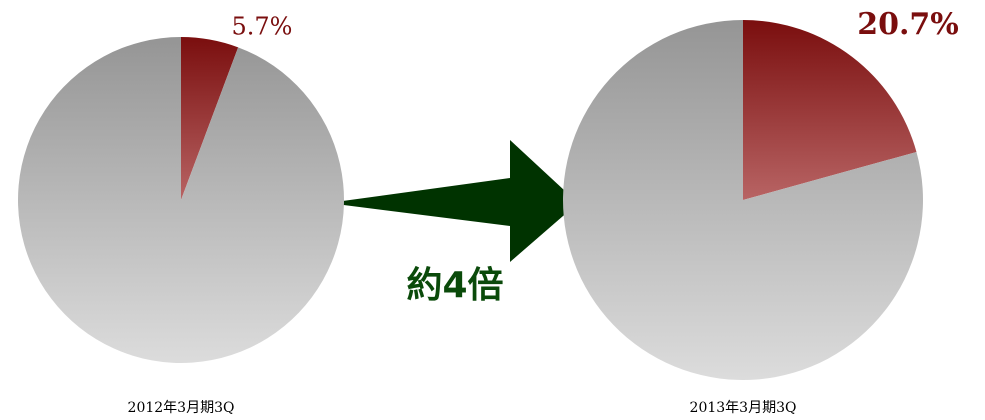  Describe the element at coordinates (454, 285) in the screenshot. I see `annotation: 約4倍` at that location.